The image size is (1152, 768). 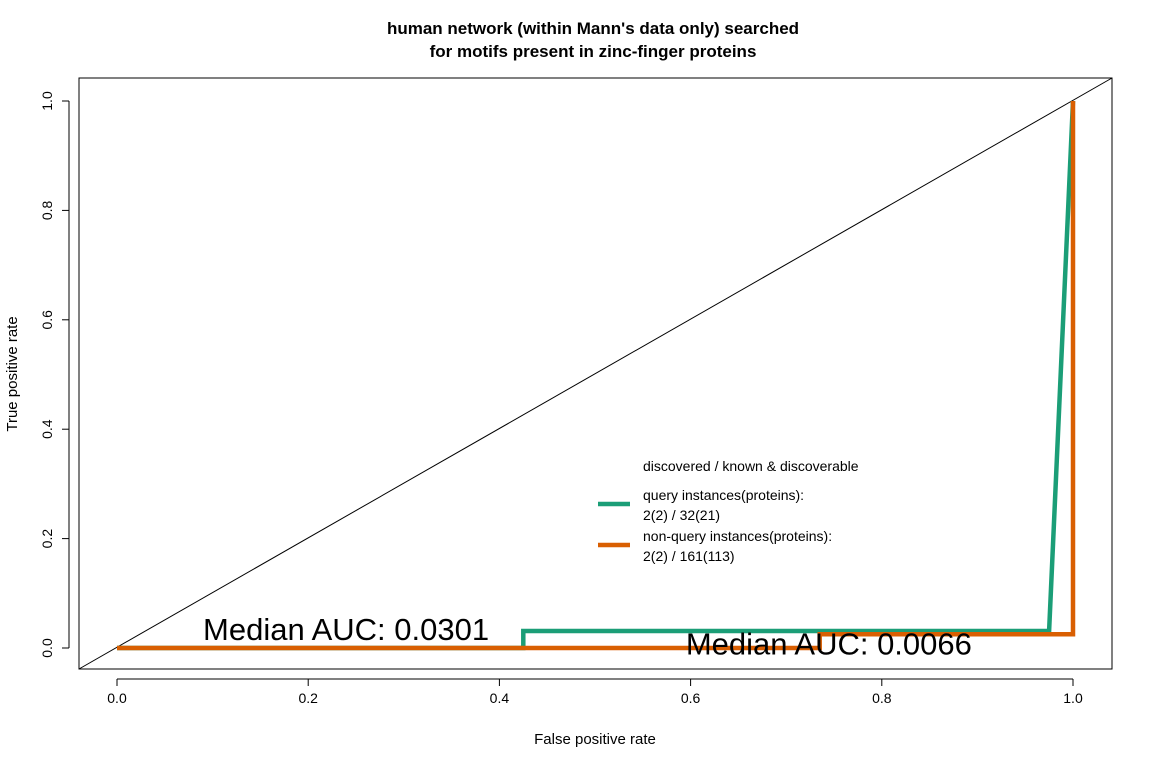 I want to click on y-tick-label: 0.8, so click(x=47, y=210).